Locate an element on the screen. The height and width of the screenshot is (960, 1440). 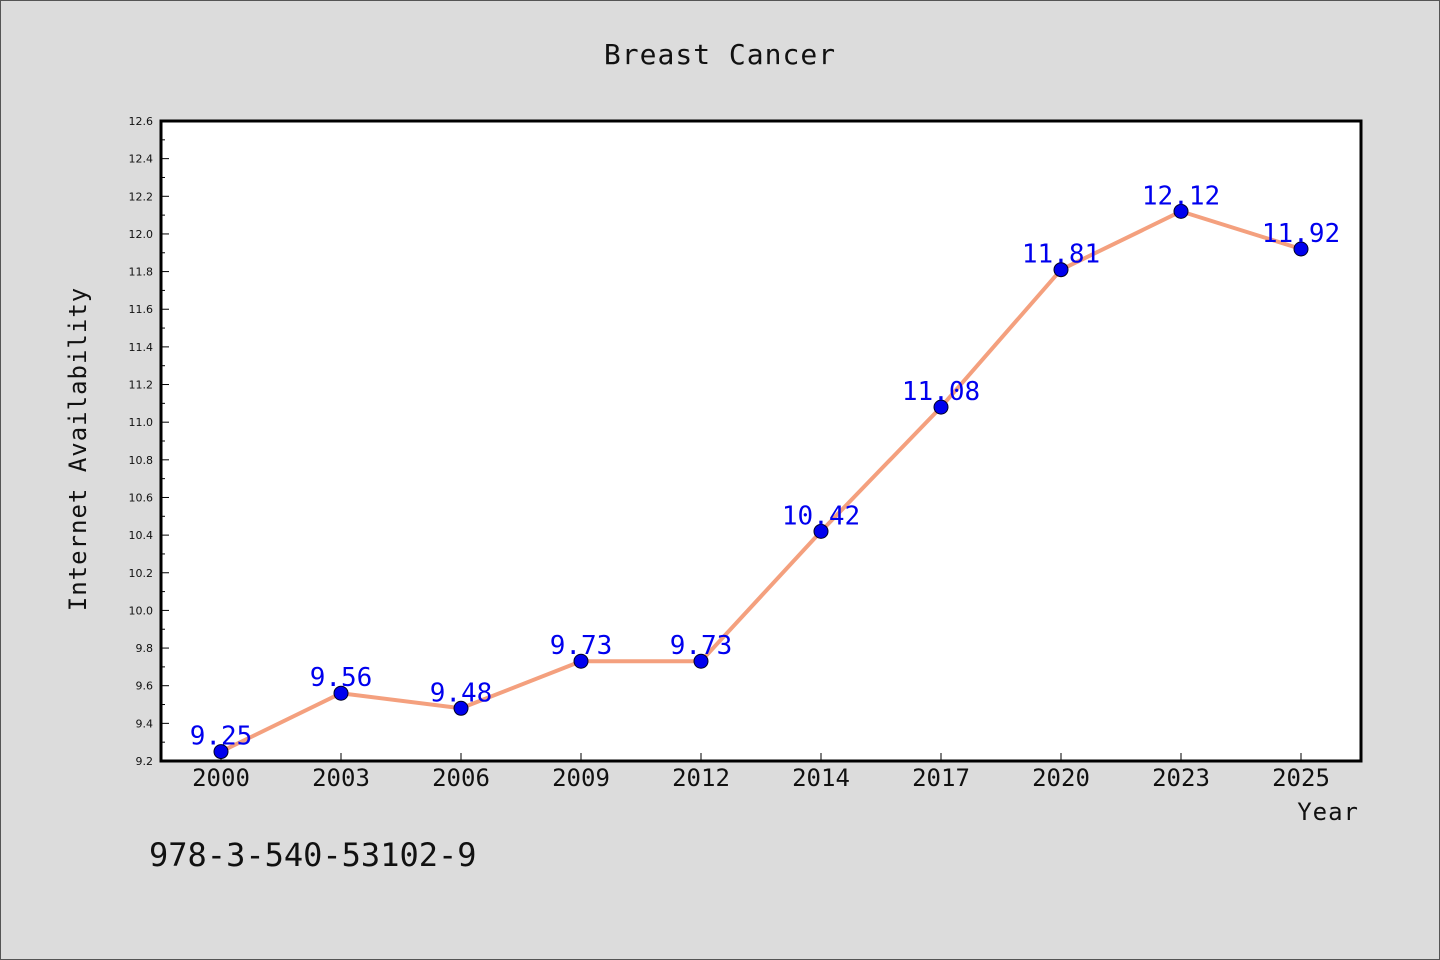
x-tick-label: 2000 is located at coordinates (221, 778).